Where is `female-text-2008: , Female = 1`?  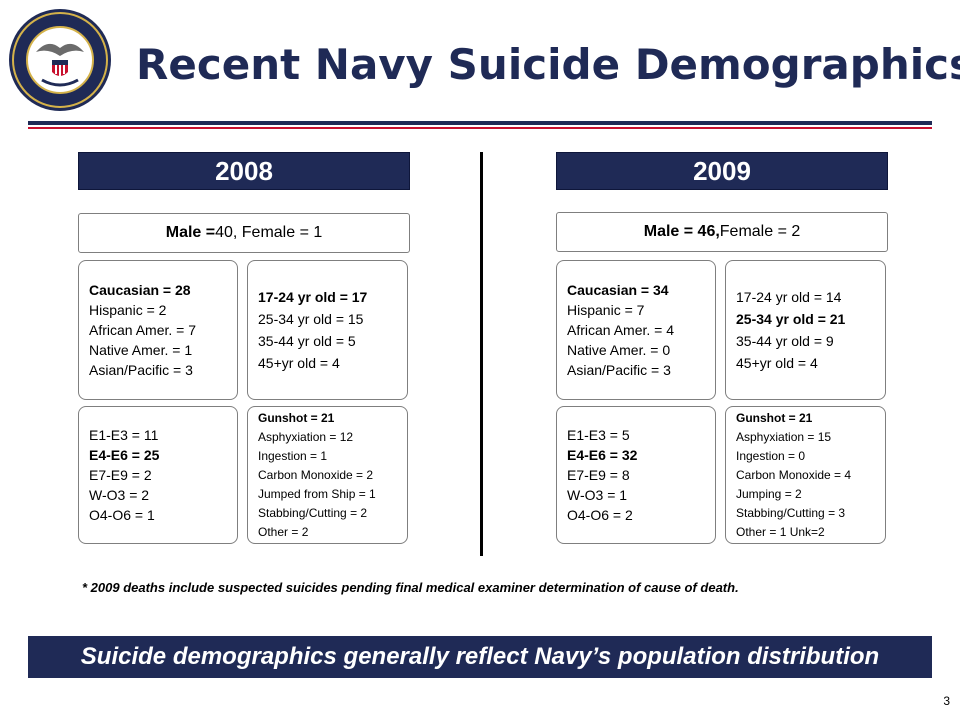 female-text-2008: , Female = 1 is located at coordinates (277, 232).